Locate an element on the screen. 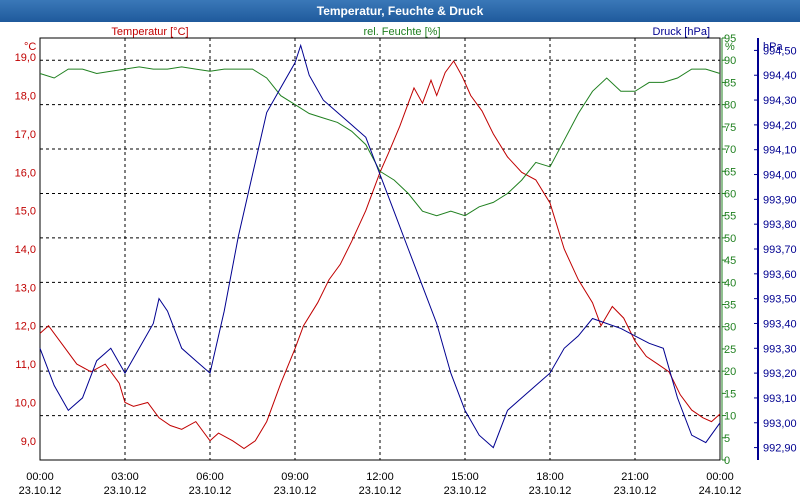  y-tick-humidity: 65 is located at coordinates (730, 172).